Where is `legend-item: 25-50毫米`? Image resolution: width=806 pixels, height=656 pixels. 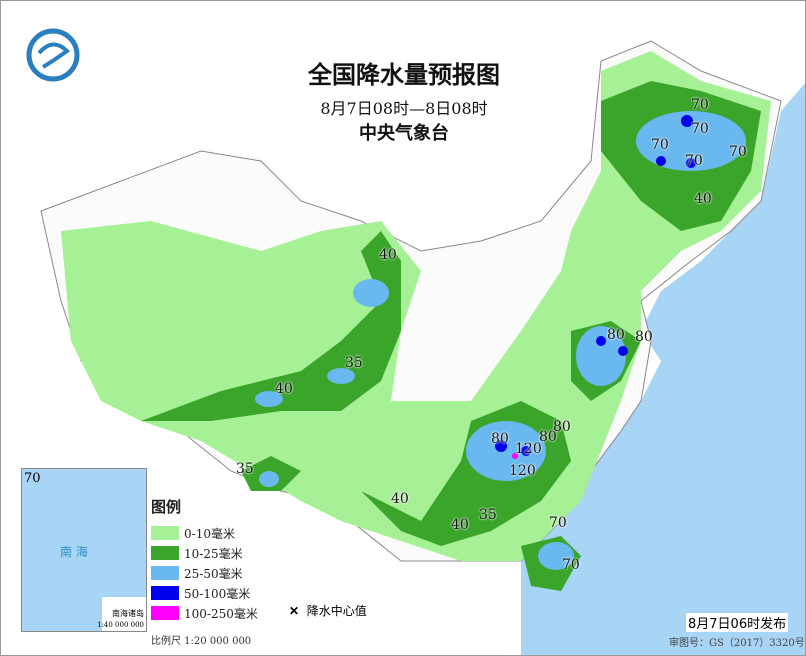
legend-item: 25-50毫米 is located at coordinates (204, 573).